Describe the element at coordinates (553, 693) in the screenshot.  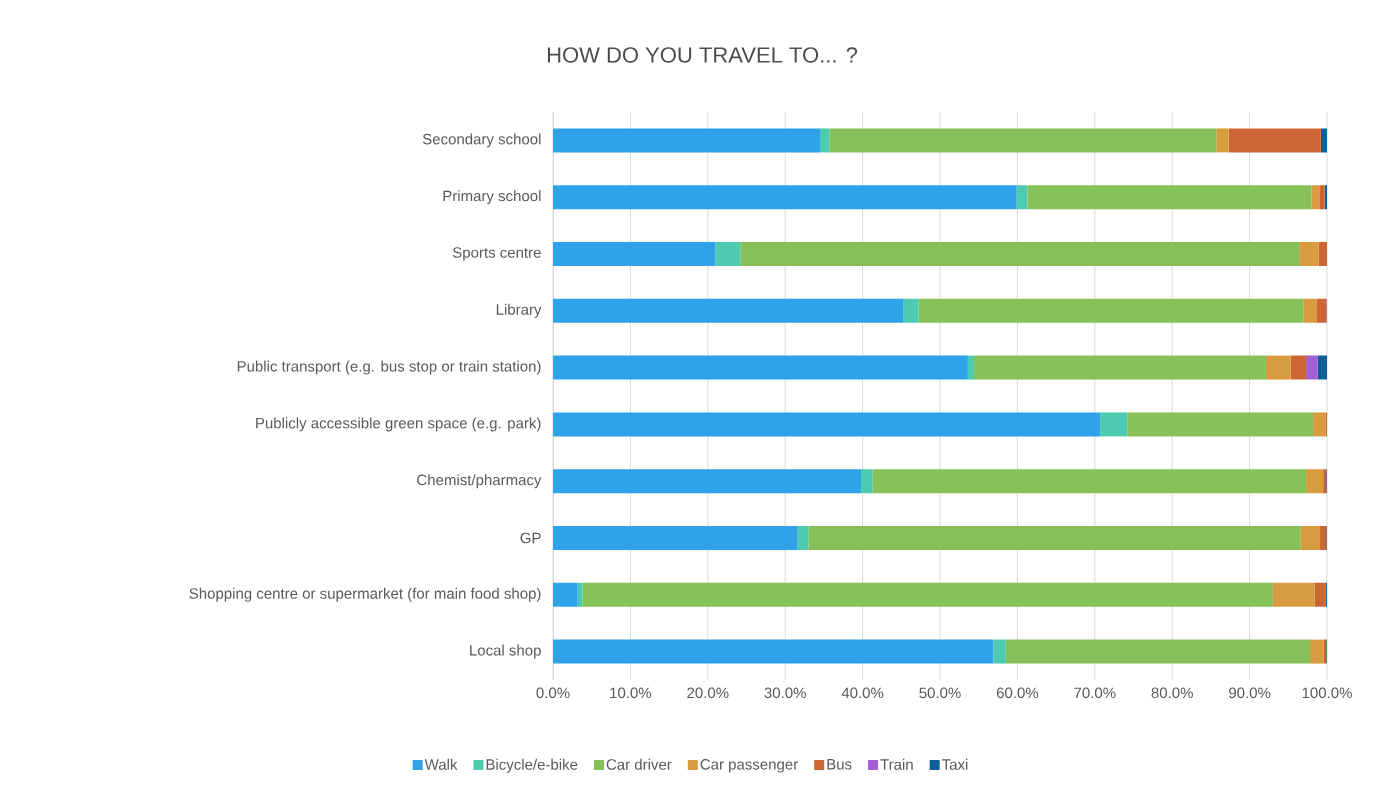
I see `x-tick-label: 0.0%` at that location.